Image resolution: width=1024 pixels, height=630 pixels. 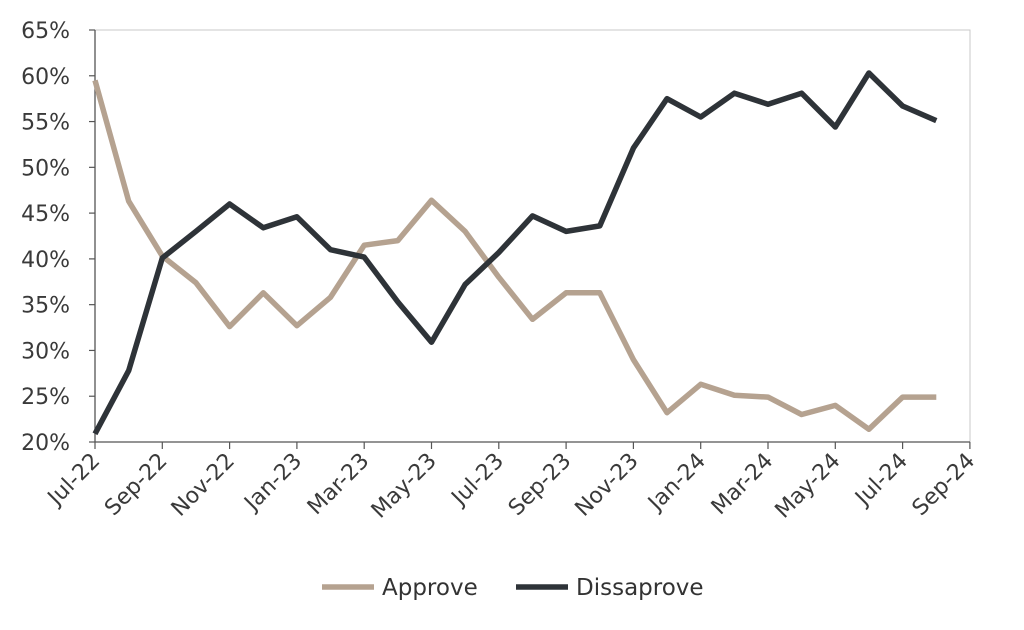 I want to click on x-tick-label: Jul-22, so click(x=73, y=480).